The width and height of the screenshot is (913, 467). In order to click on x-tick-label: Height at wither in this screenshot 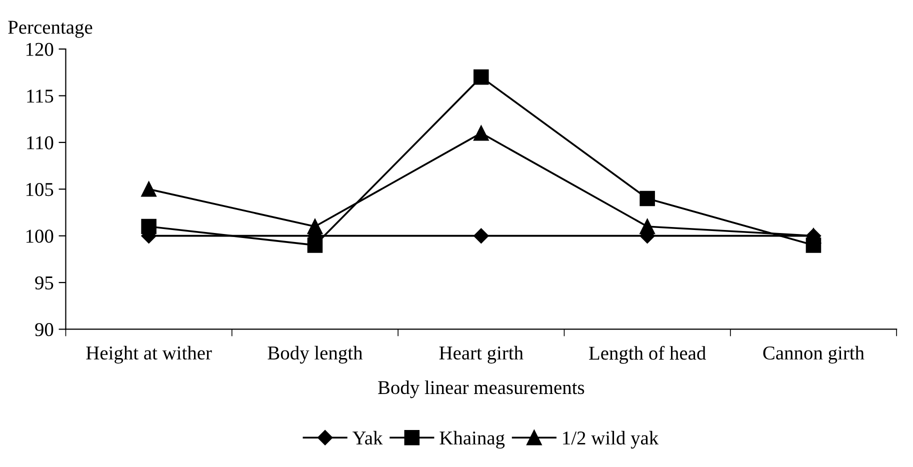, I will do `click(149, 355)`.